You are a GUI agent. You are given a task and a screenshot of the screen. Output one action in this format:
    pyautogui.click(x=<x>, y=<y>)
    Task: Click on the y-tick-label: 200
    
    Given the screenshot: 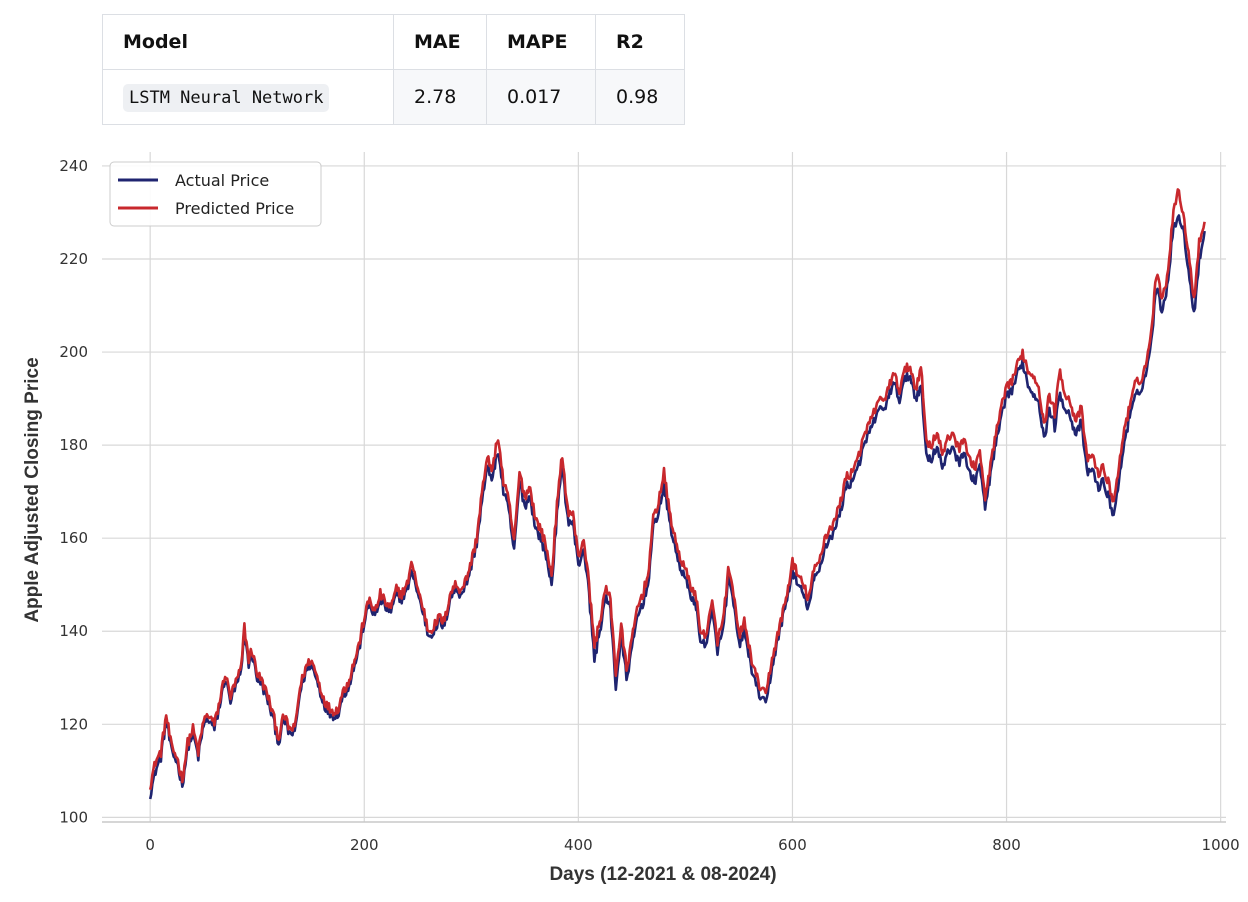 What is the action you would take?
    pyautogui.click(x=73, y=352)
    